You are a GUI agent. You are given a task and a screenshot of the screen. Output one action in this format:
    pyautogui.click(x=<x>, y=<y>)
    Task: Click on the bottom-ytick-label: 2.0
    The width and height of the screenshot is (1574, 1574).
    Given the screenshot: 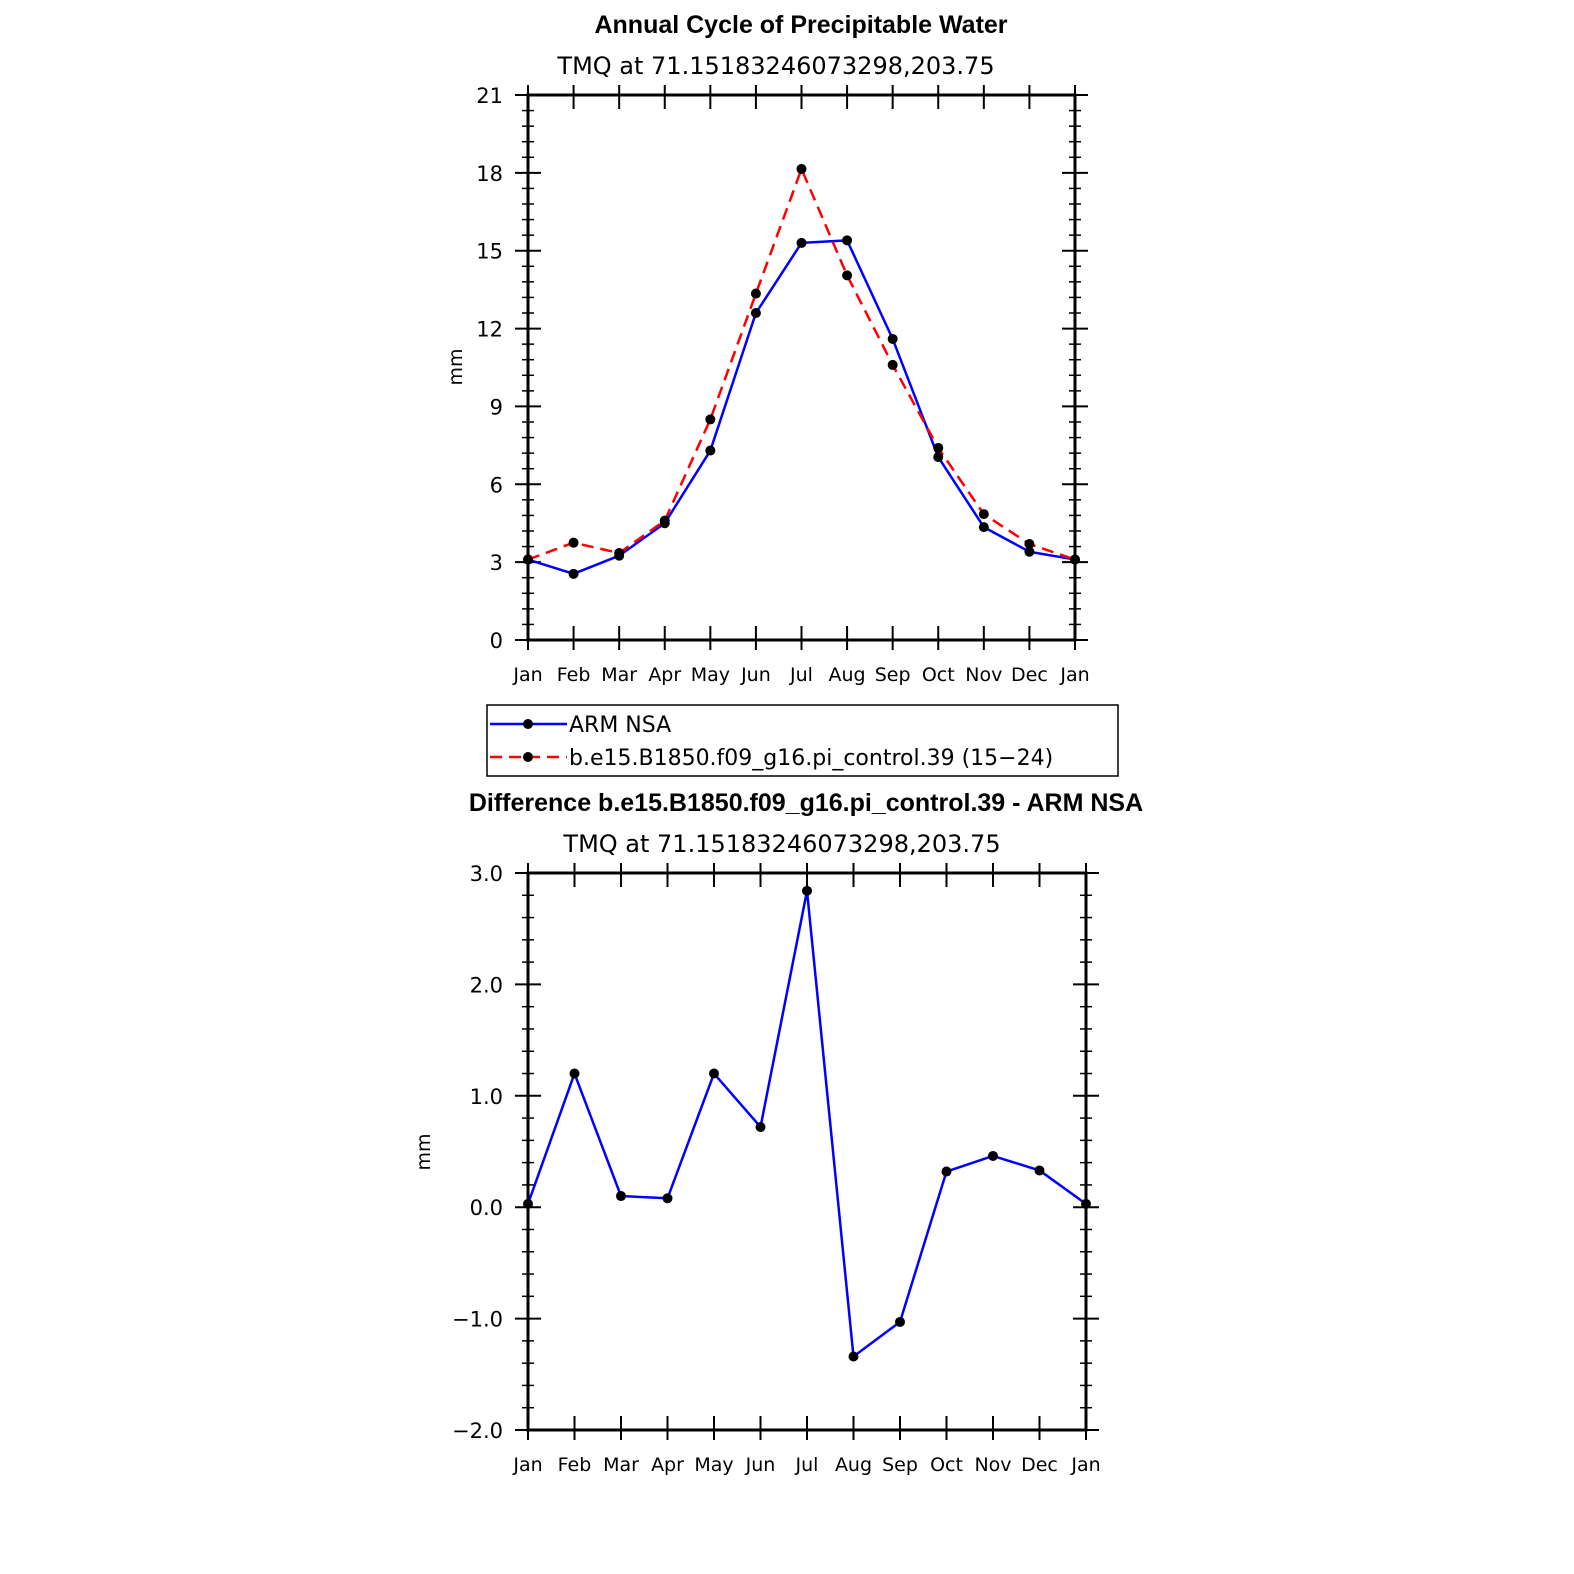 What is the action you would take?
    pyautogui.click(x=486, y=985)
    